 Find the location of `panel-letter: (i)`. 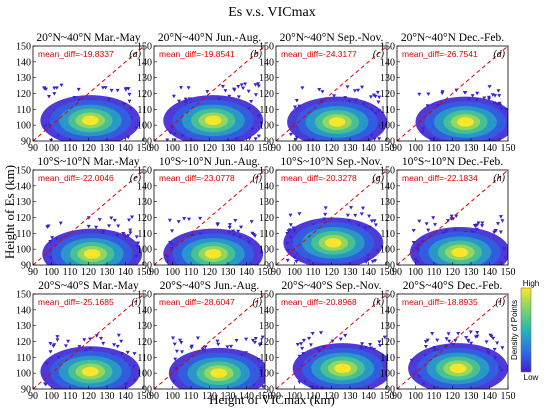

panel-letter: (i) is located at coordinates (137, 302).